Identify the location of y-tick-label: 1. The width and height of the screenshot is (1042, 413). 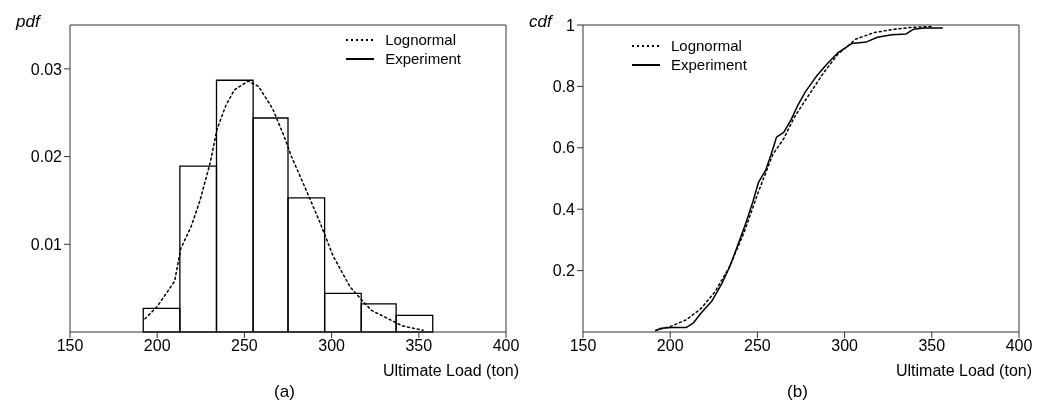
(571, 25).